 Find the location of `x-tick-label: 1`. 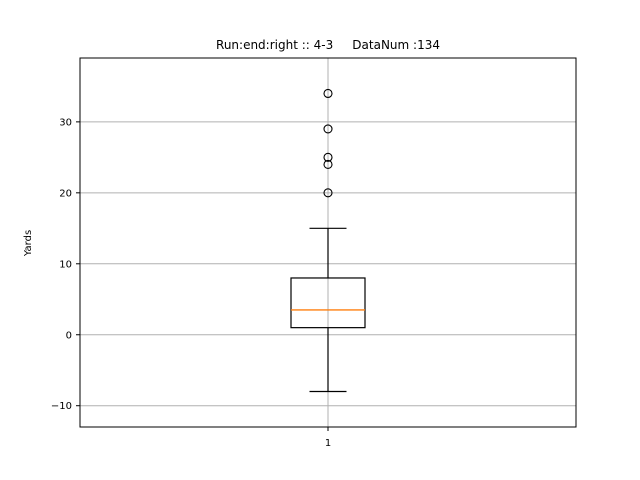

x-tick-label: 1 is located at coordinates (328, 443).